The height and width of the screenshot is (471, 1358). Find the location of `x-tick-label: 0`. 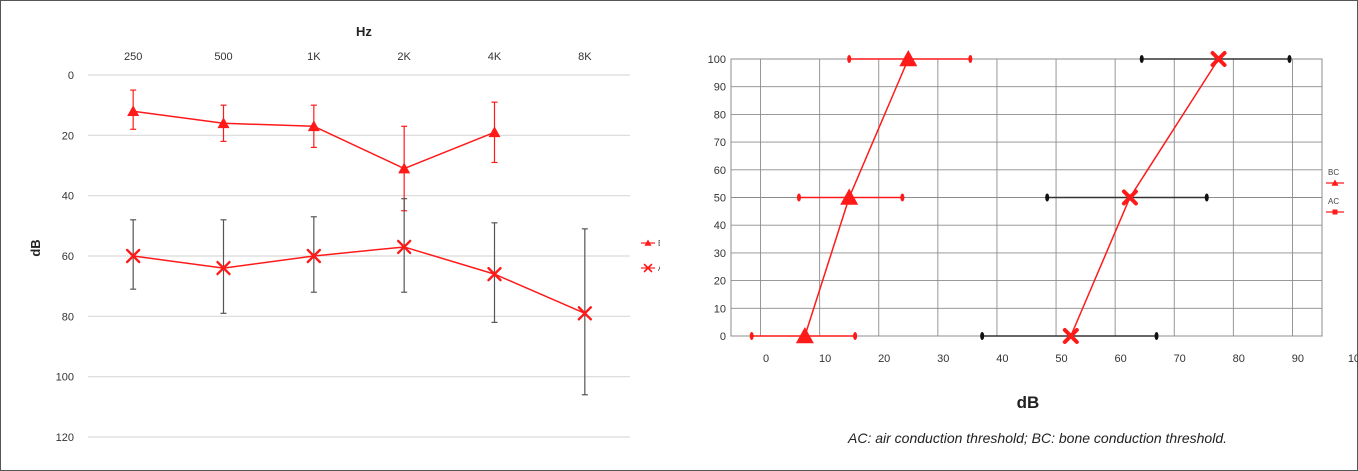

x-tick-label: 0 is located at coordinates (766, 359).